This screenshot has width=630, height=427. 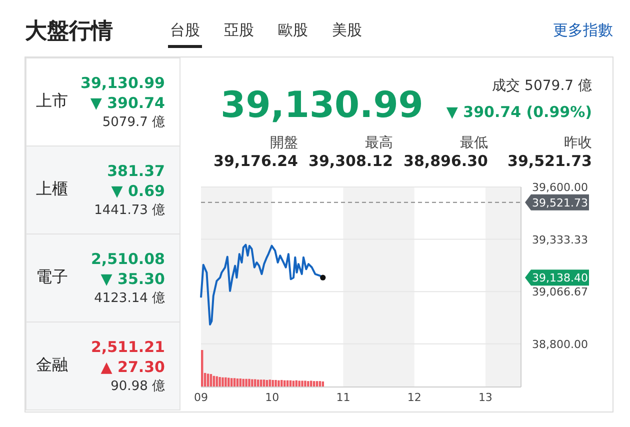 What do you see at coordinates (322, 105) in the screenshot?
I see `chart-title: 39,130.99` at bounding box center [322, 105].